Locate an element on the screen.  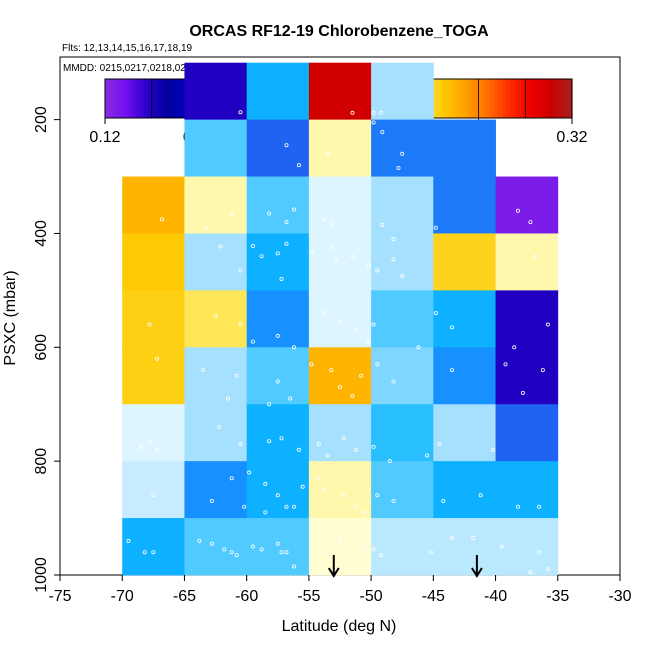
marker-arrow-head is located at coordinates (477, 572).